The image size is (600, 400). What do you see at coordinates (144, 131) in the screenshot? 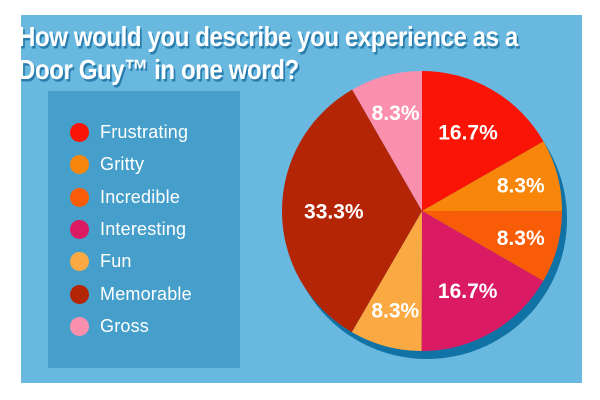
I see `legend-label: Frustrating` at bounding box center [144, 131].